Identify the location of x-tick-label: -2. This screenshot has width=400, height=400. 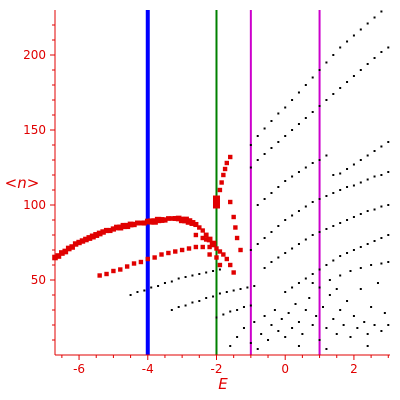
(217, 369).